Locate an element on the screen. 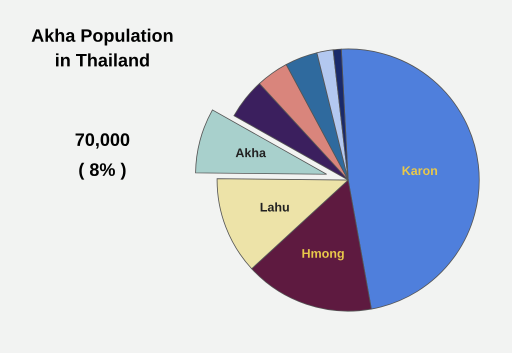  chart-title: Akha Population in Thailand is located at coordinates (102, 47).